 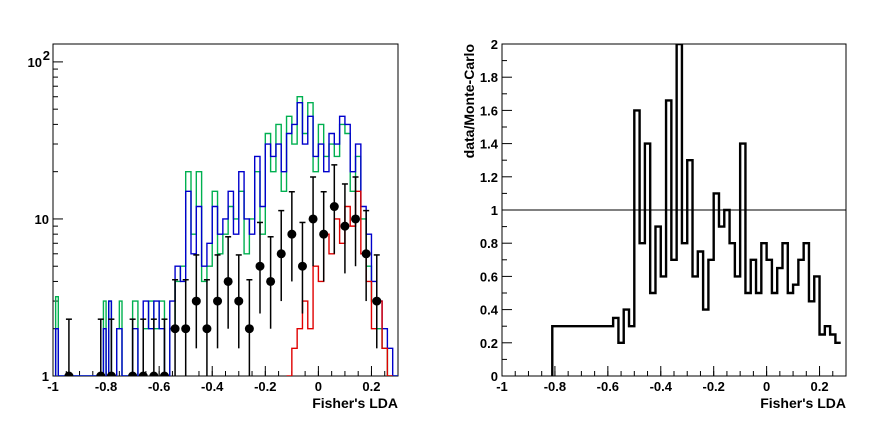 I want to click on y-tick-label: 2, so click(x=494, y=44).